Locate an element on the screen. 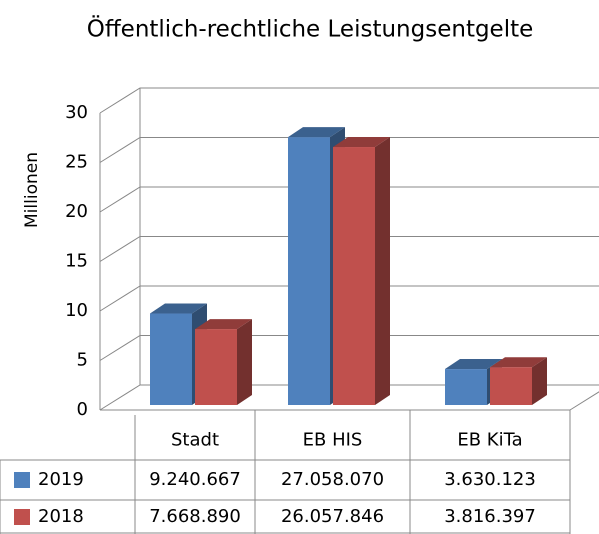  y-tick-label: 20 is located at coordinates (76, 211).